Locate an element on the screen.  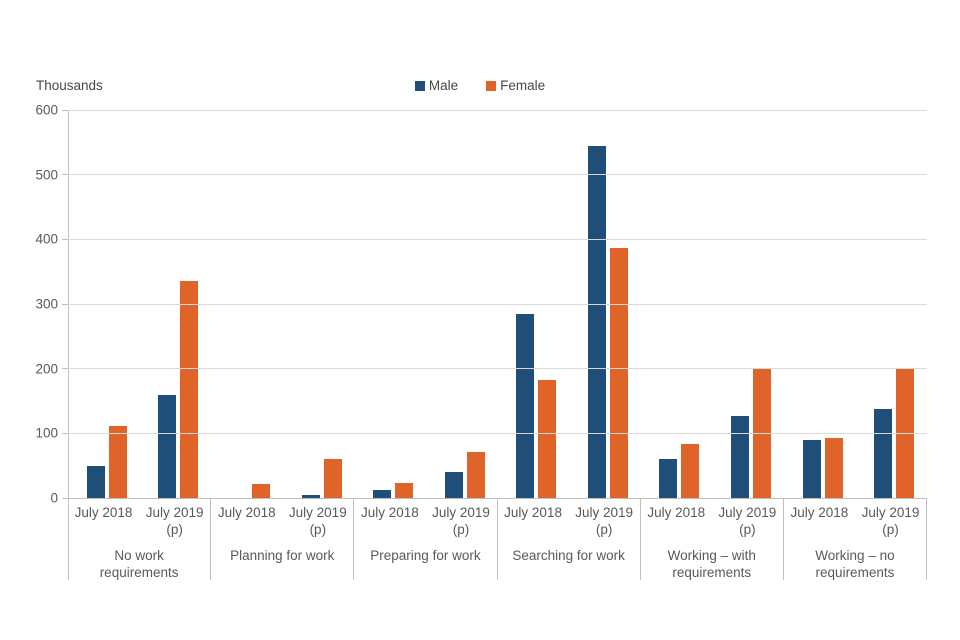
y-axis-tick-label: 600 is located at coordinates (46, 110).